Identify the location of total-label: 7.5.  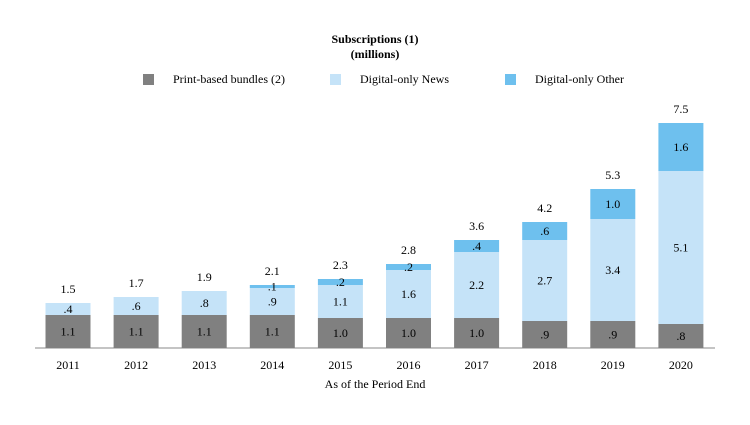
(680, 109).